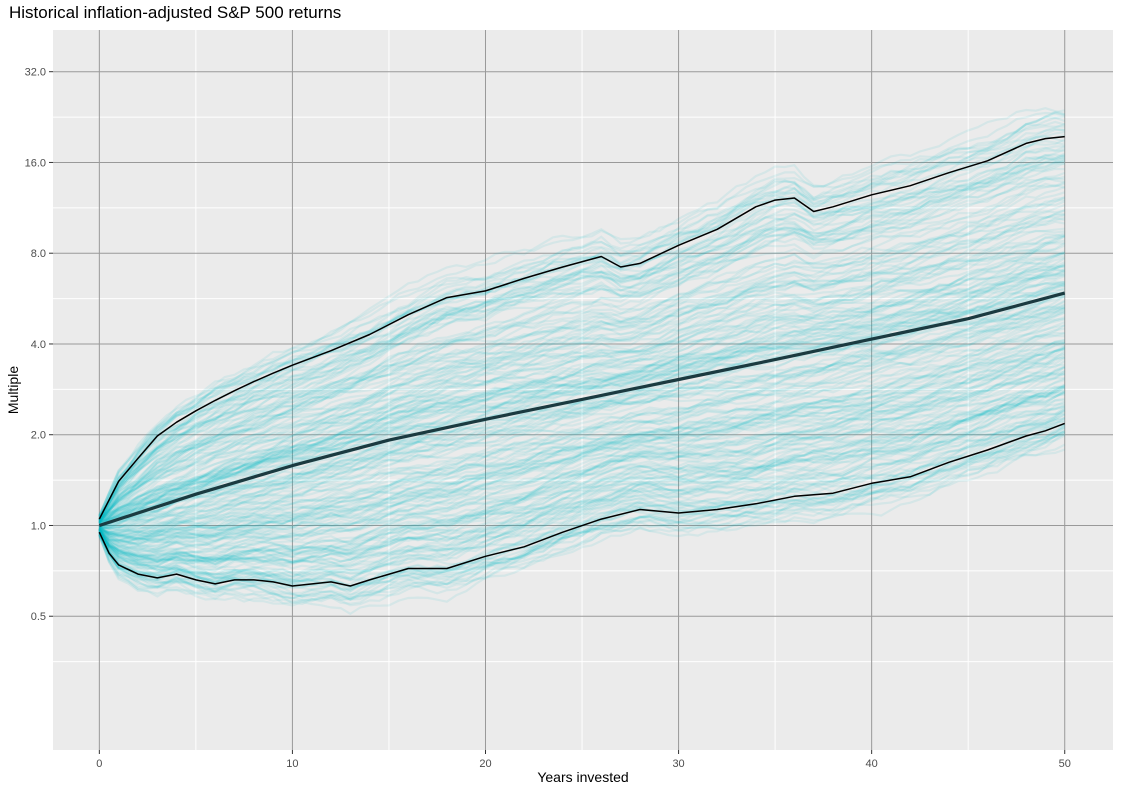 The image size is (1121, 793). I want to click on y-tick-label: 4.0, so click(38, 345).